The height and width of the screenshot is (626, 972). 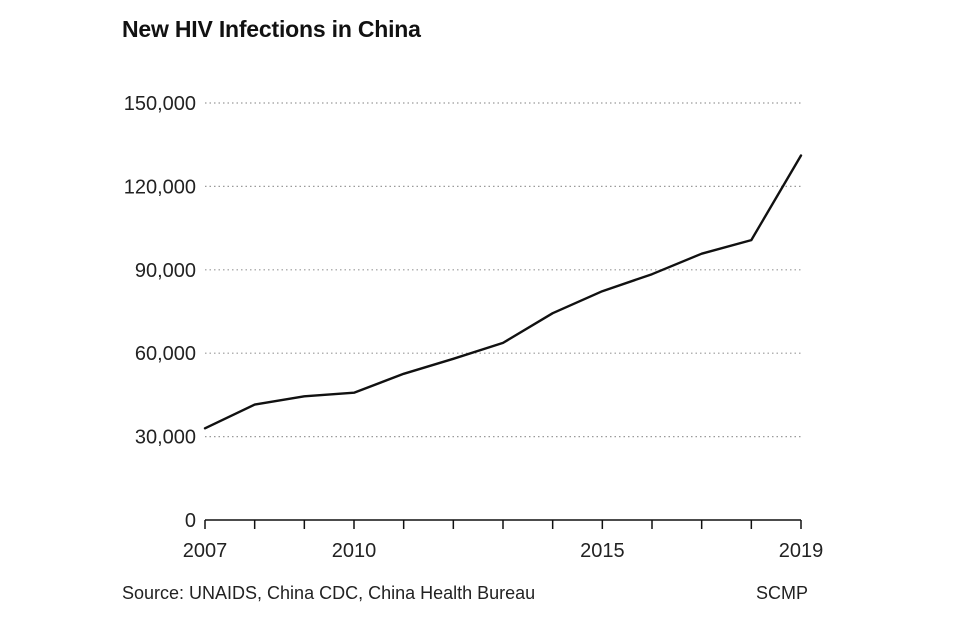 I want to click on y-axis-tick-labels: 0 30,000 60,000 90,000 120,000 150,000, so click(x=160, y=312).